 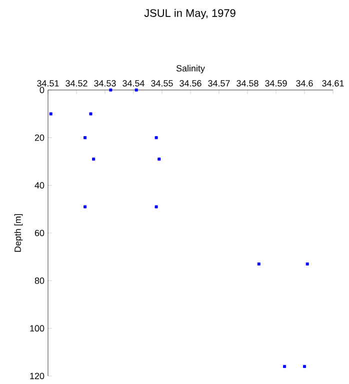 I want to click on y-axis-title: Depth [m], so click(x=18, y=233).